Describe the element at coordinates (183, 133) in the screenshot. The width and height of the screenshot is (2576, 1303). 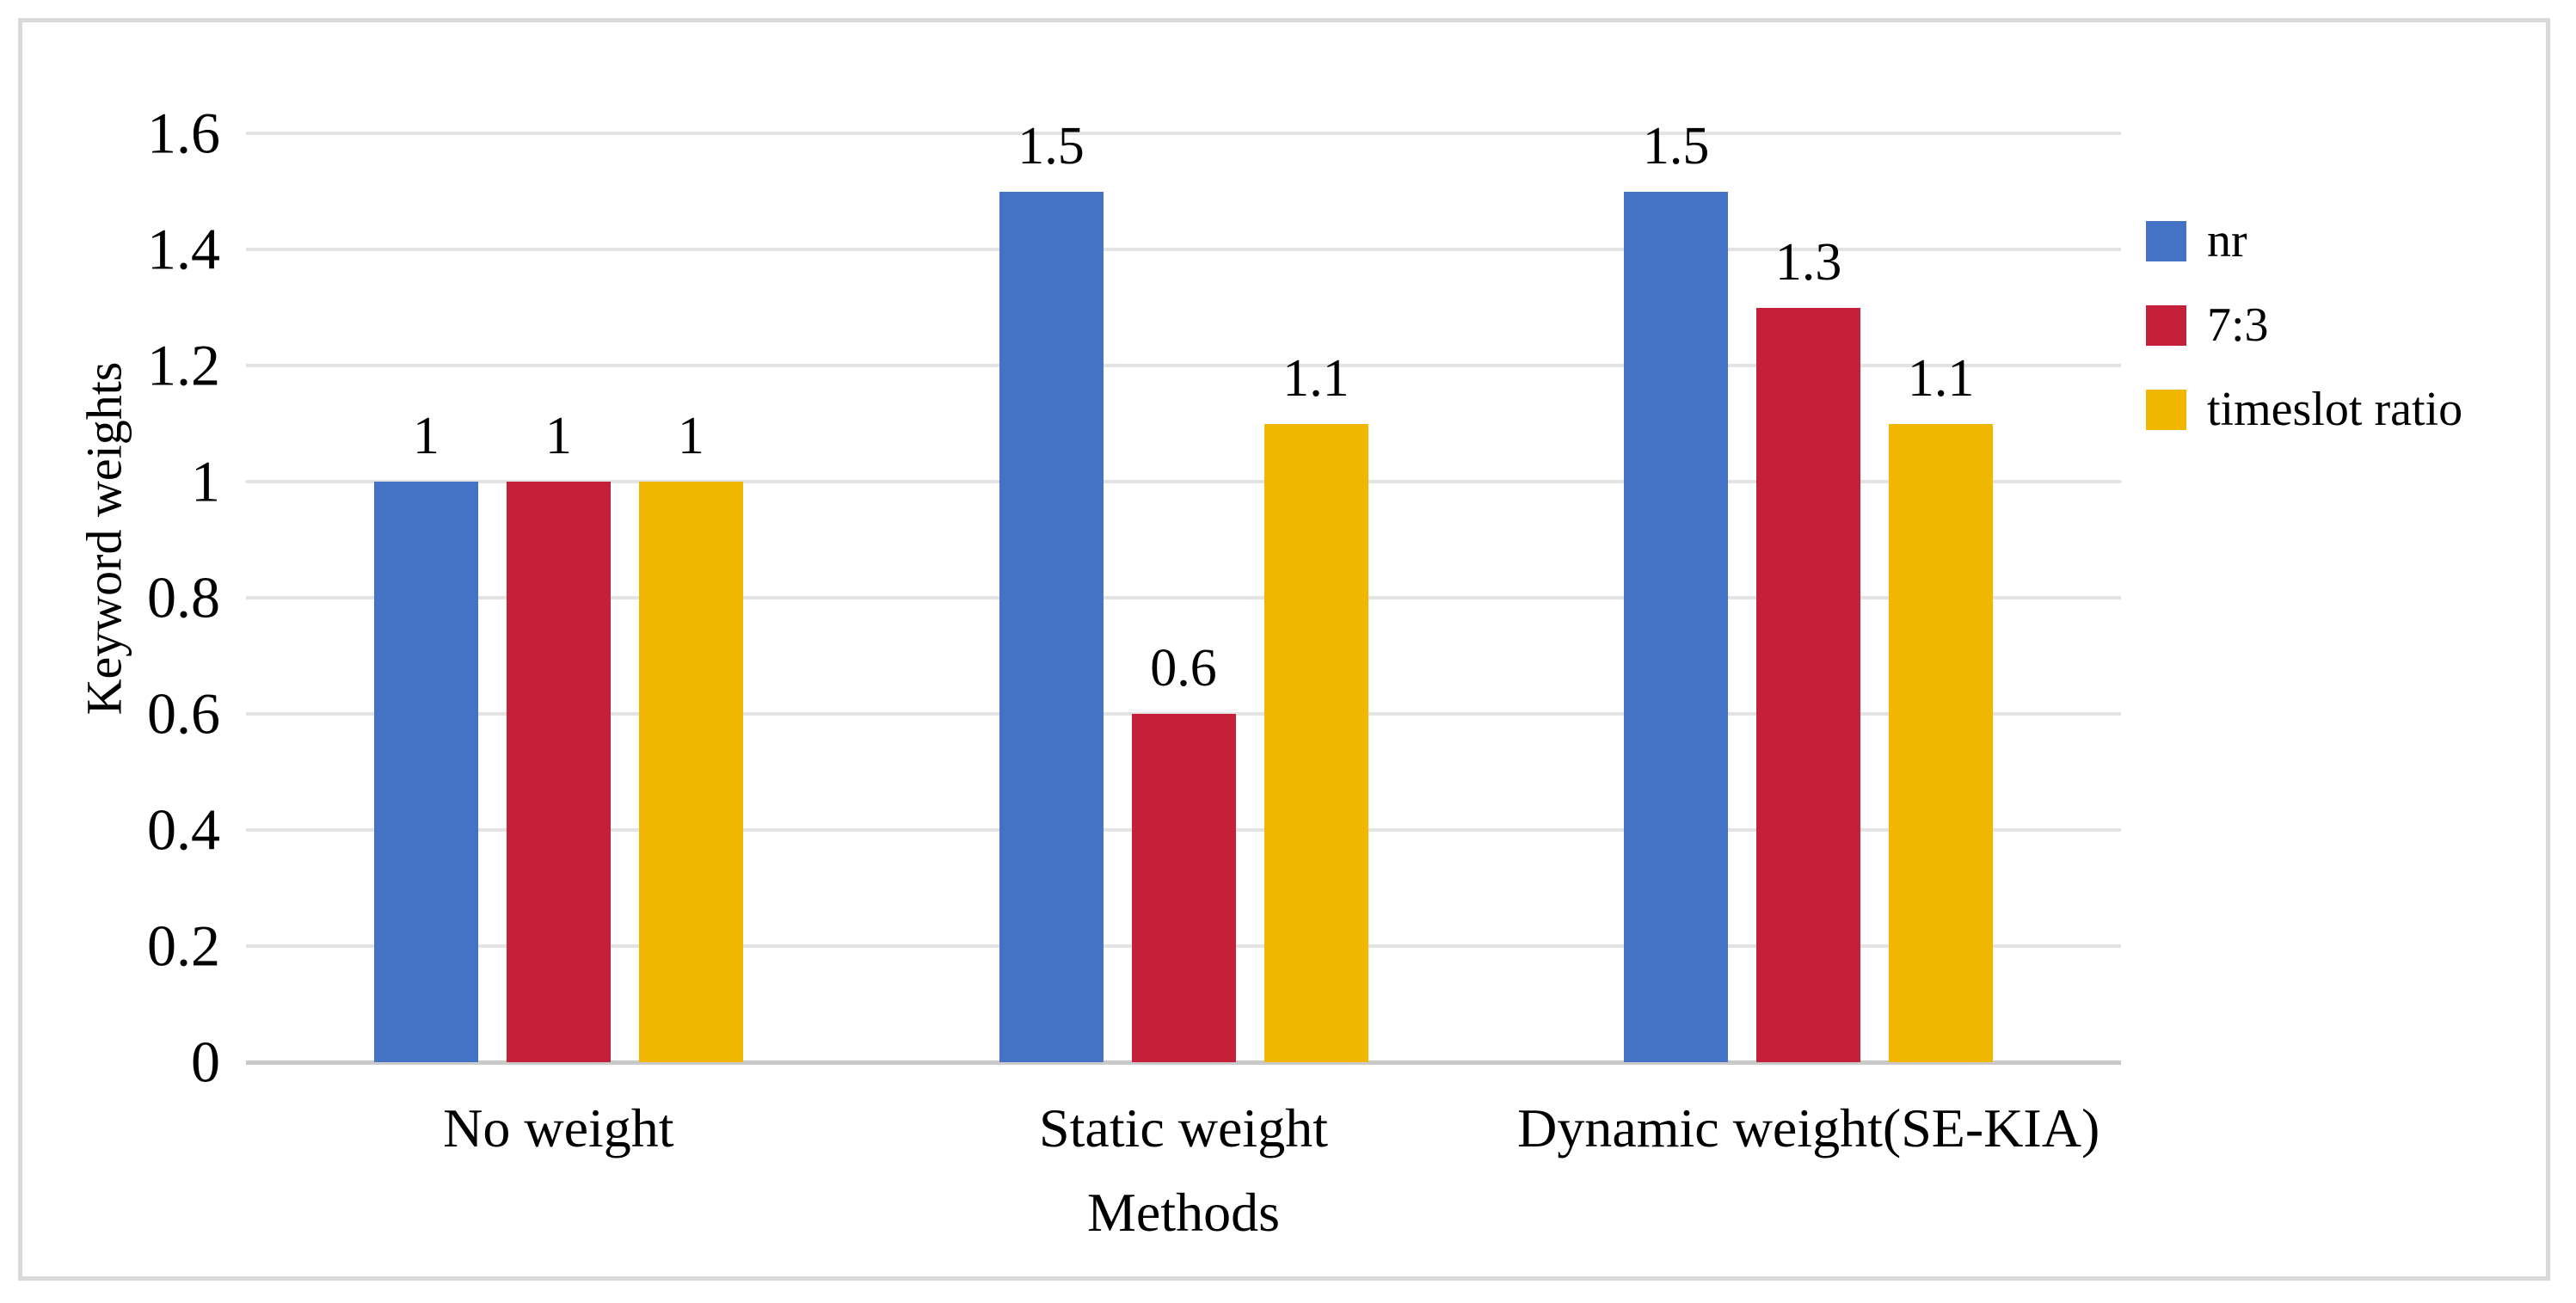
I see `y-tick-label: 1.6` at that location.